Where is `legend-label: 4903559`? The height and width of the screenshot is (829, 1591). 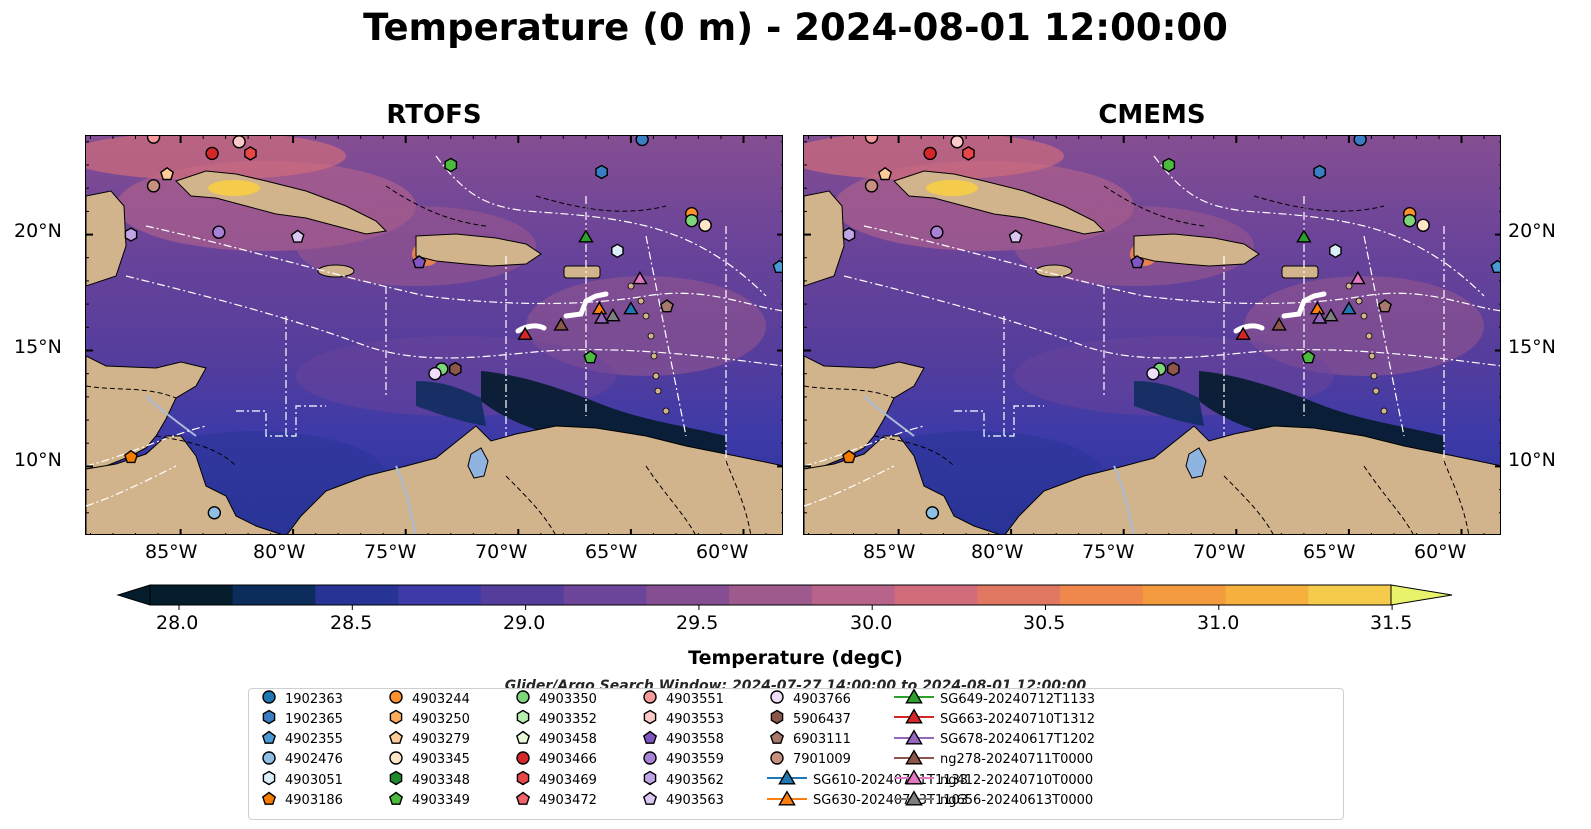
legend-label: 4903559 is located at coordinates (695, 760).